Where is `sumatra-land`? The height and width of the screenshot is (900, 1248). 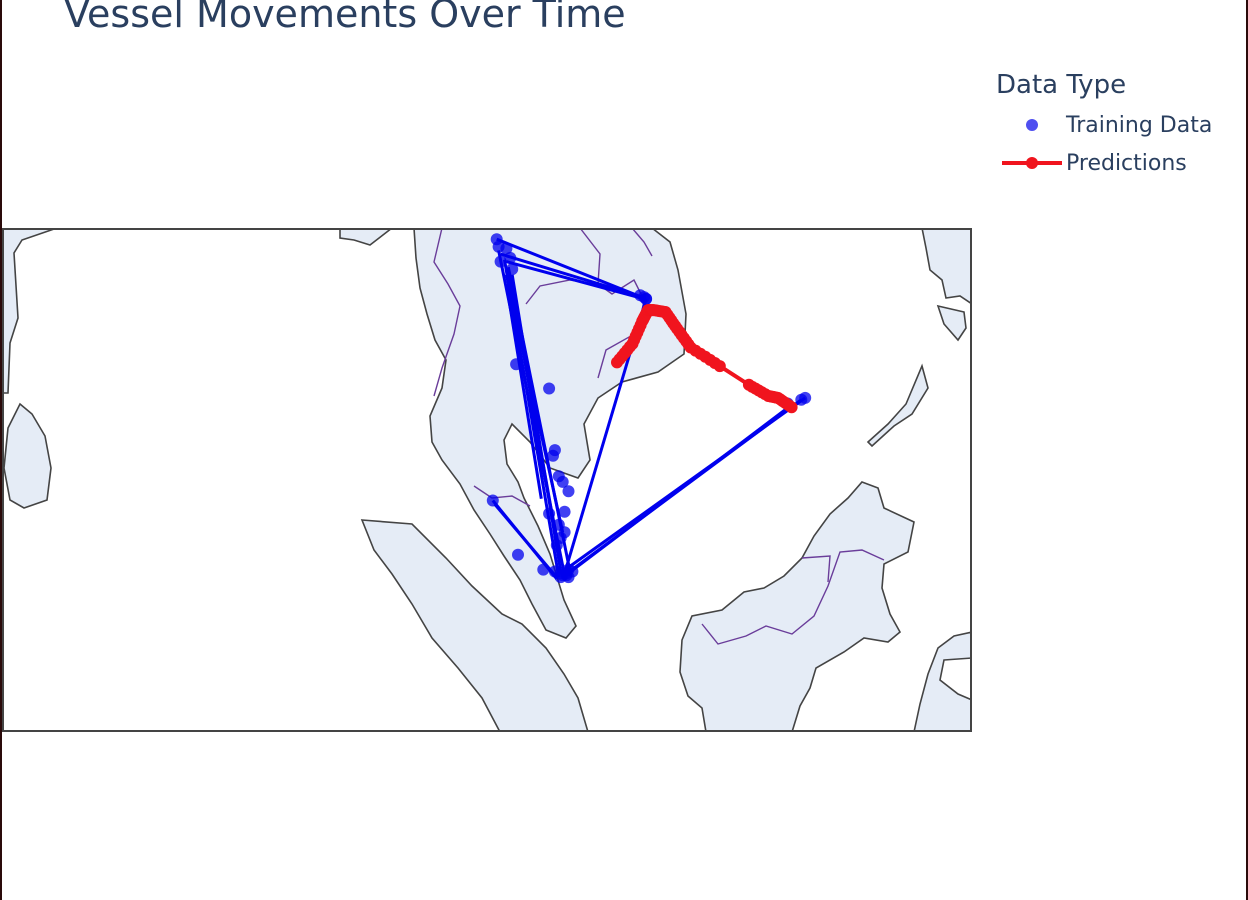
sumatra-land is located at coordinates (474, 625).